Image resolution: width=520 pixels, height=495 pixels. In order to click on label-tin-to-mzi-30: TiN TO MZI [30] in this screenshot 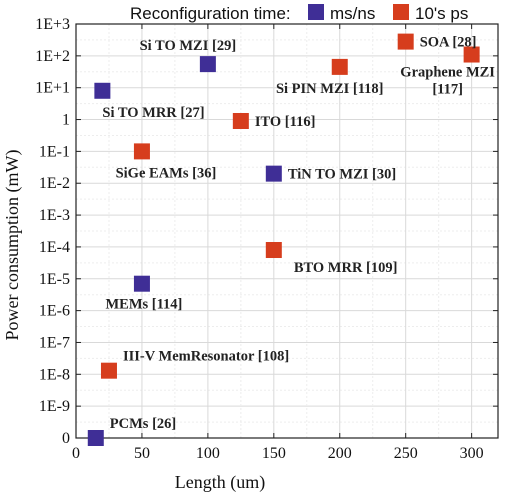, I will do `click(342, 175)`.